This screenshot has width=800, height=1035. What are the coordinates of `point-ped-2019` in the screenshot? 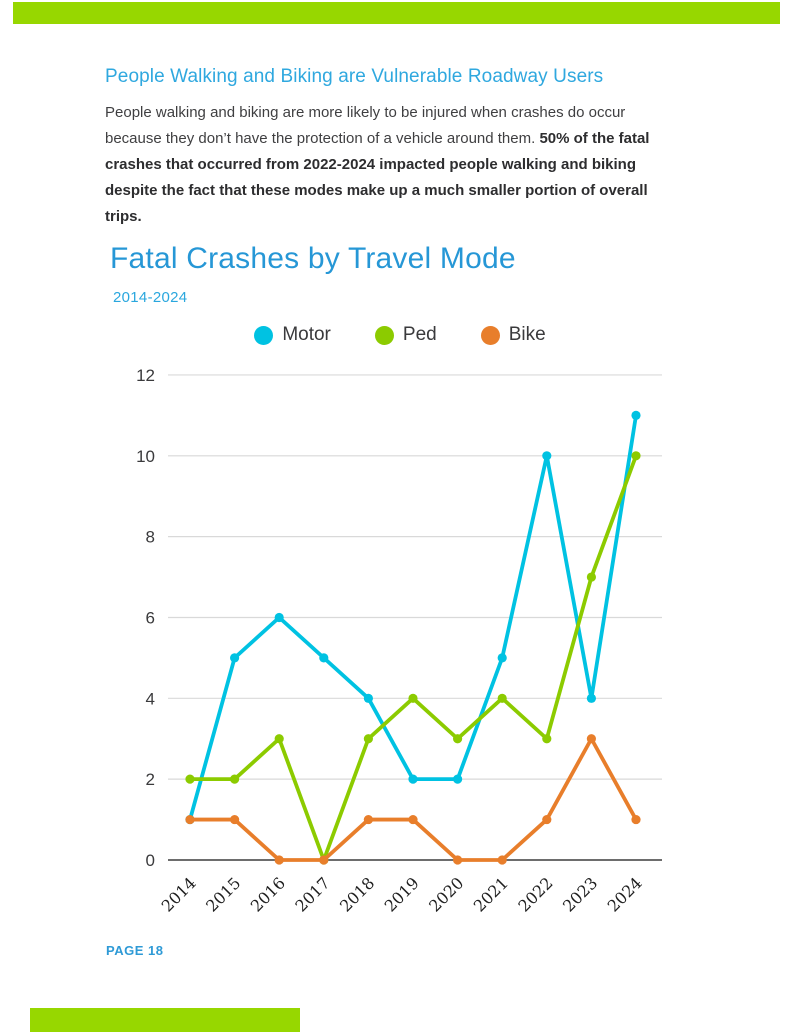 It's located at (413, 698).